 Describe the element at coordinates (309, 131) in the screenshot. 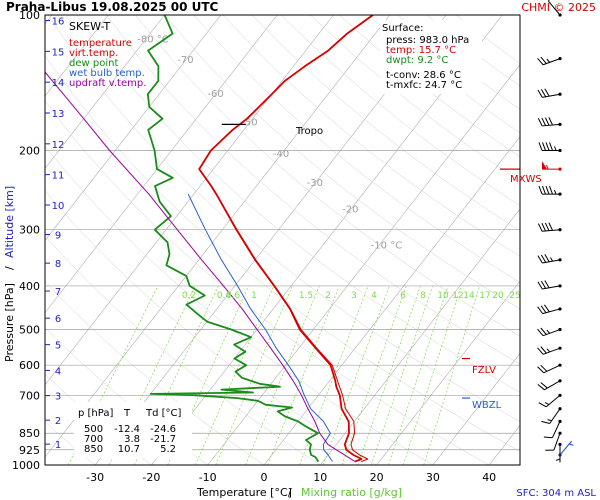

I see `tropopause-label: Tropo` at that location.